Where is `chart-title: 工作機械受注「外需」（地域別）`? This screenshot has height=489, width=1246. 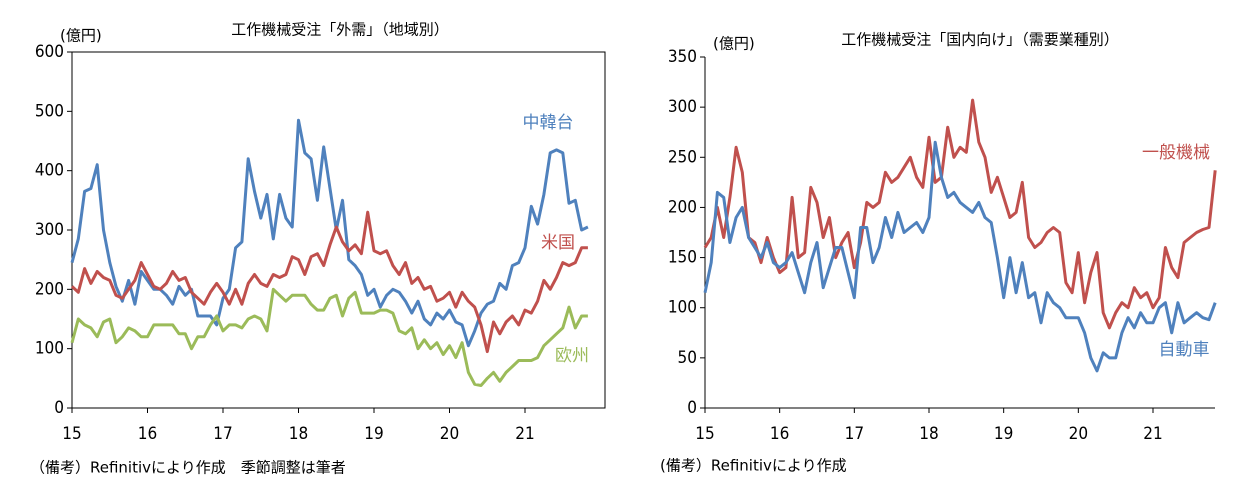 chart-title: 工作機械受注「外需」（地域別） is located at coordinates (340, 30).